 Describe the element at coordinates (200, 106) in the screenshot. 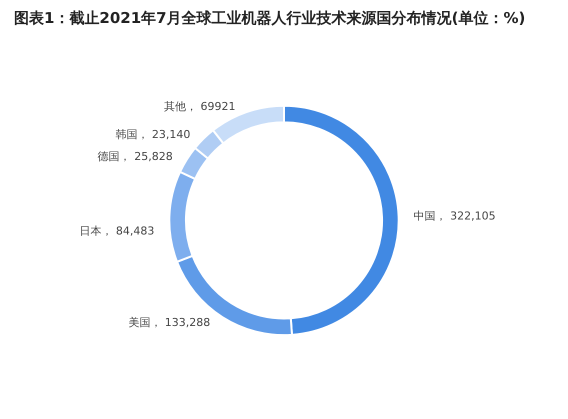

I see `slice-label: 其他， 69921` at that location.